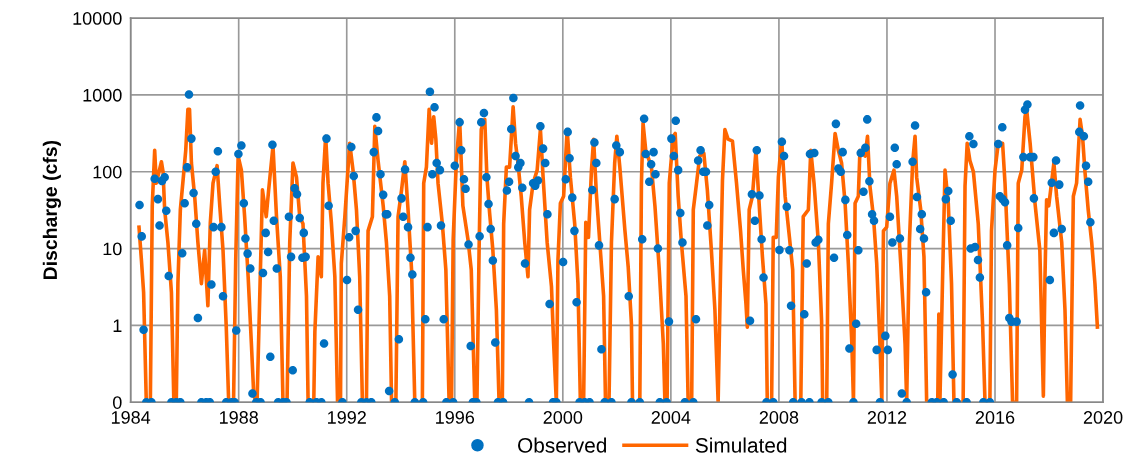 Image resolution: width=1136 pixels, height=476 pixels. I want to click on x-tick-label: 2008, so click(779, 417).